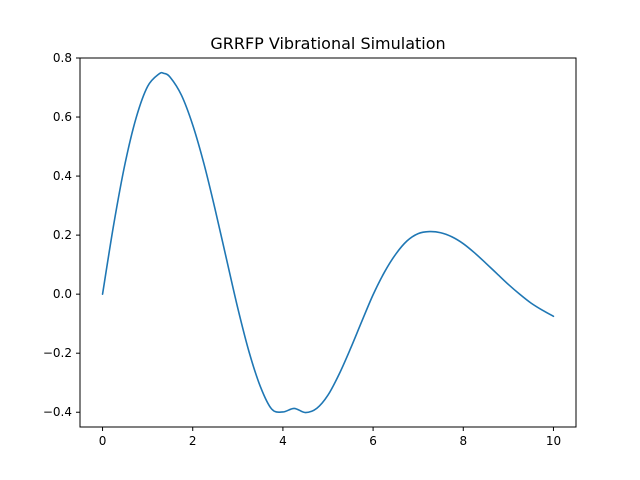 The height and width of the screenshot is (480, 640). What do you see at coordinates (327, 43) in the screenshot?
I see `chart-title: GRRFP Vibrational Simulation` at bounding box center [327, 43].